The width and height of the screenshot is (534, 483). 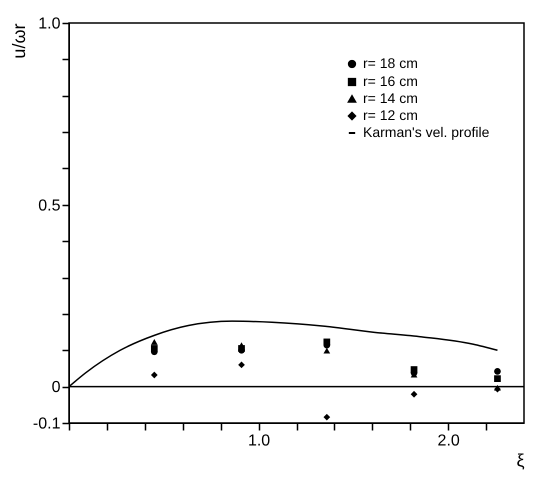 What do you see at coordinates (18, 41) in the screenshot?
I see `y-axis-title: u/ωr` at bounding box center [18, 41].